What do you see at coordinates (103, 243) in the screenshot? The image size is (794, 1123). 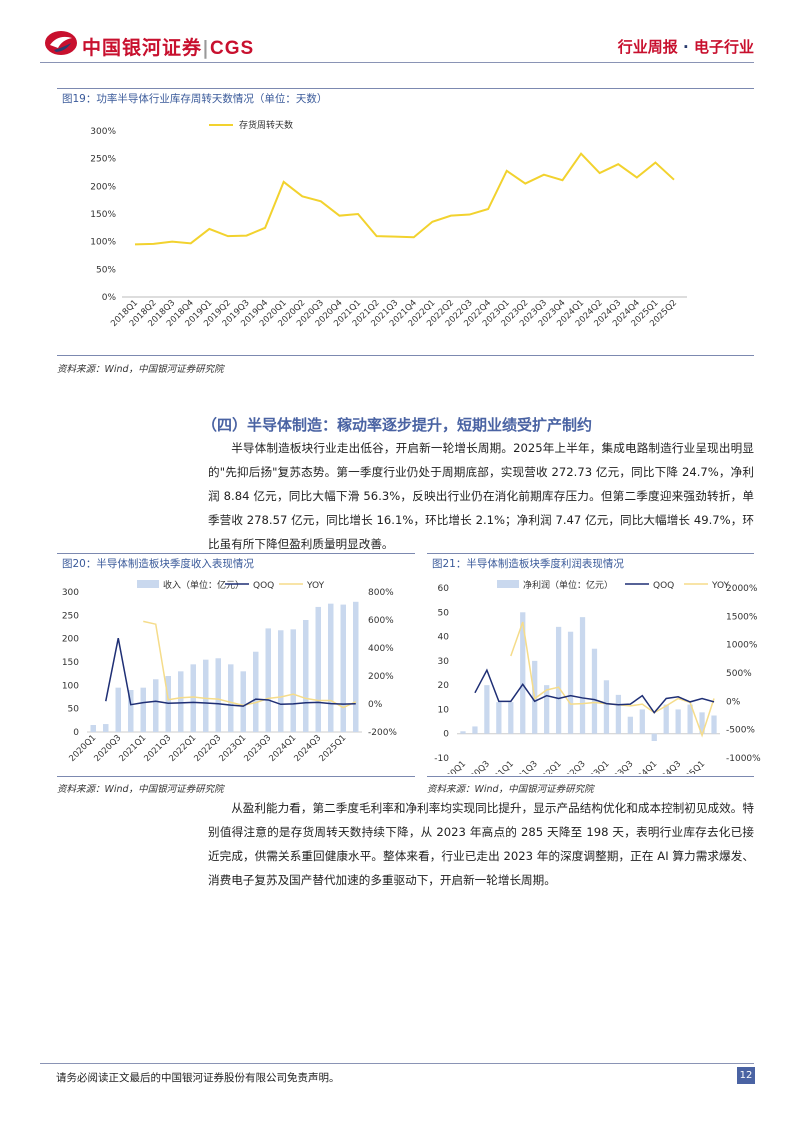 I see `y-tick-label: 100%` at bounding box center [103, 243].